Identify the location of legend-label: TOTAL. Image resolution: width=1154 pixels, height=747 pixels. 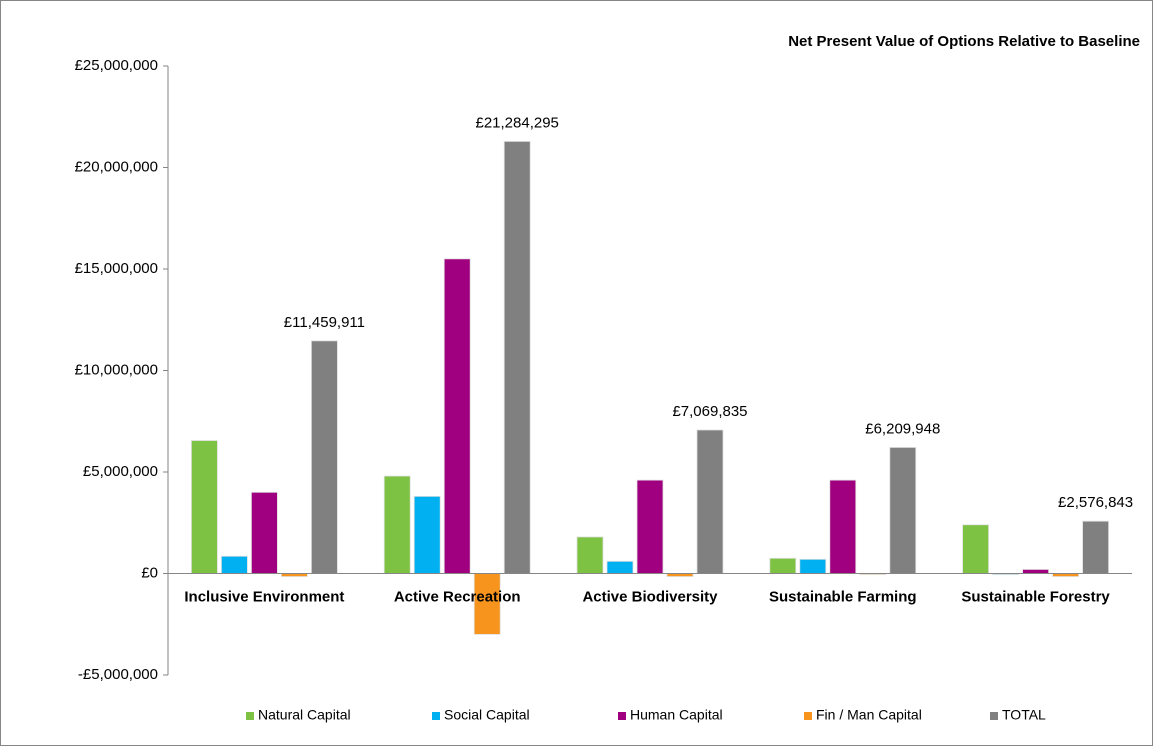
(1024, 715).